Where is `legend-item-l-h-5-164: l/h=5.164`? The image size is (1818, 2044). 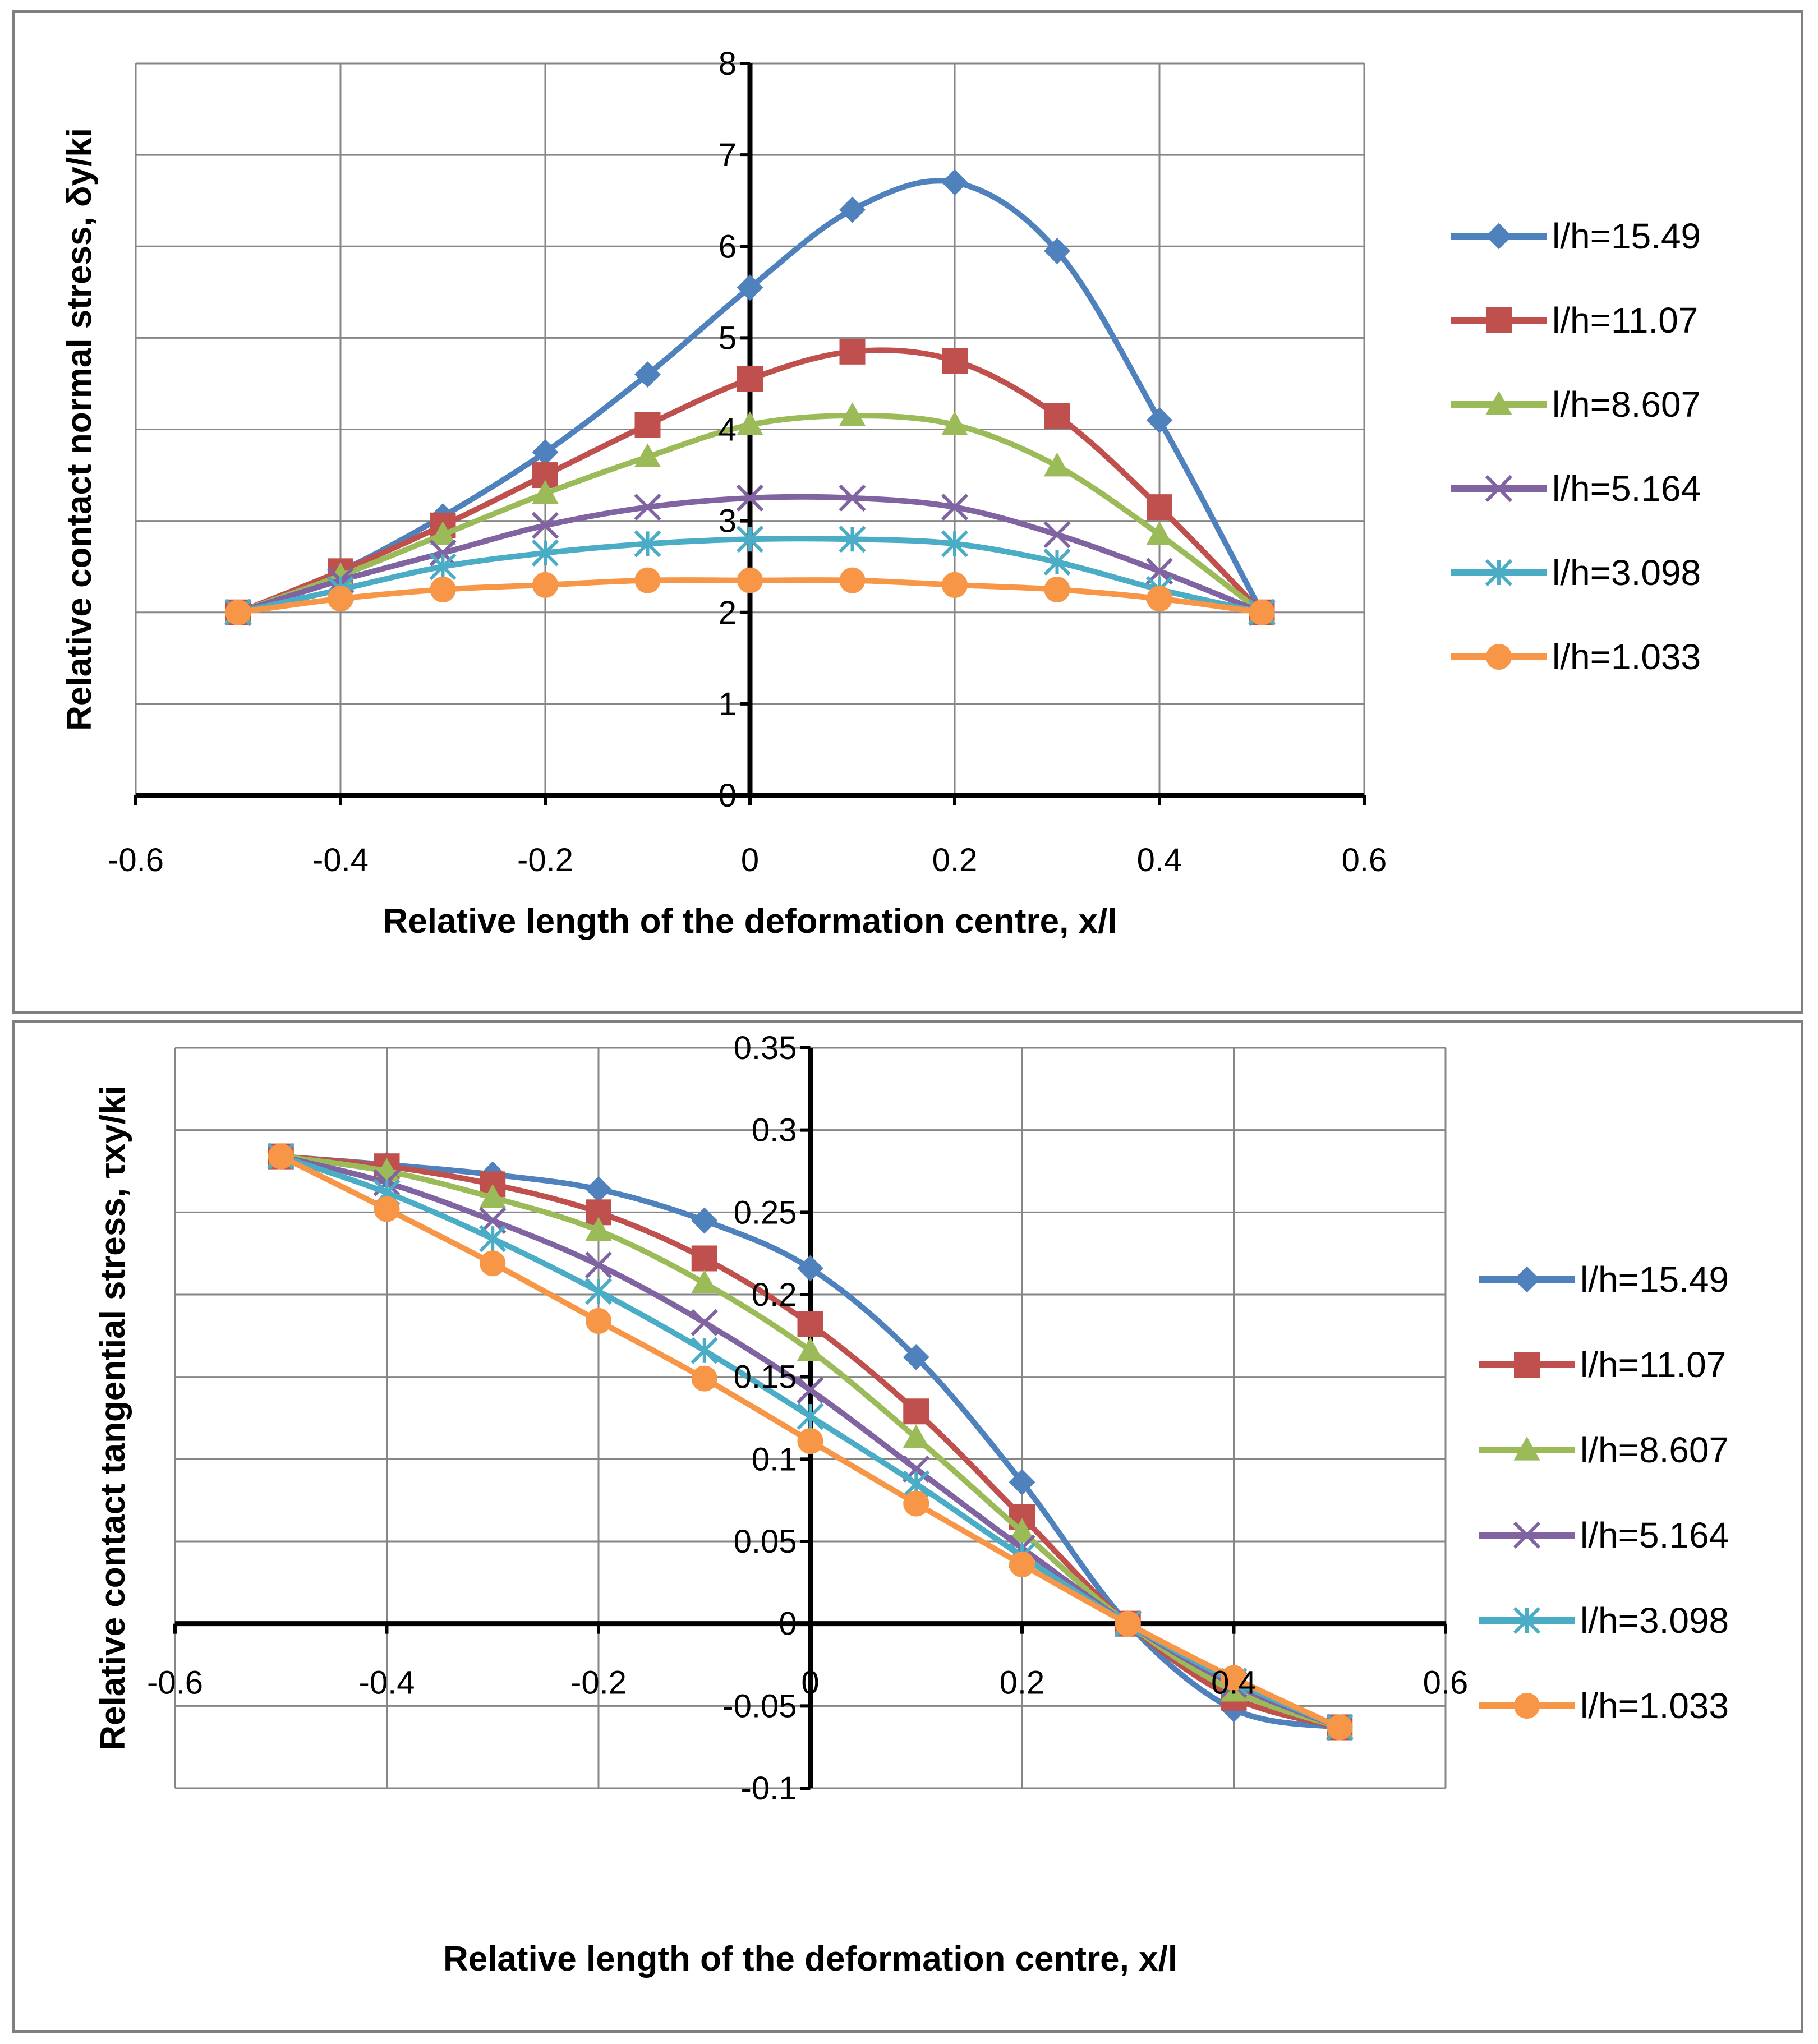 legend-item-l-h-5-164: l/h=5.164 is located at coordinates (1576, 488).